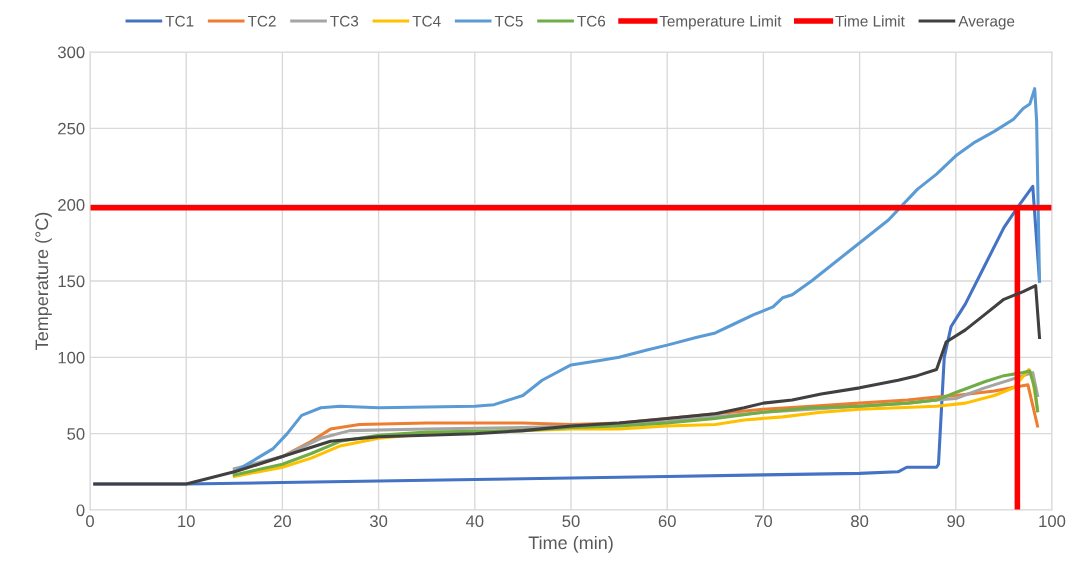  Describe the element at coordinates (720, 22) in the screenshot. I see `legend-label: Temperature Limit` at that location.